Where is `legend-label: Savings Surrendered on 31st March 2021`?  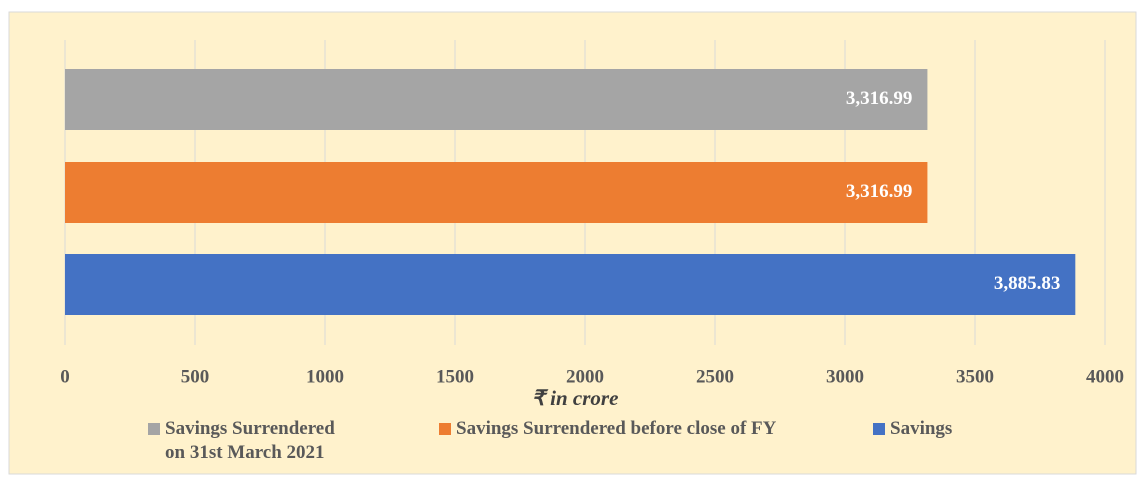 legend-label: Savings Surrendered on 31st March 2021 is located at coordinates (250, 440).